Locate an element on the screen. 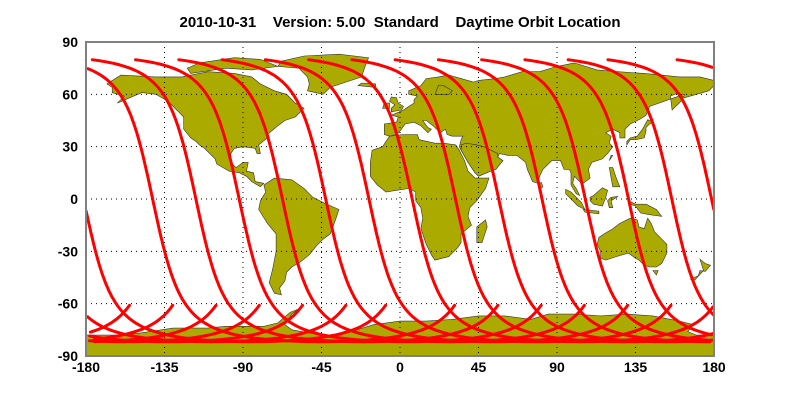 This screenshot has width=800, height=400. land-greenland is located at coordinates (323, 74).